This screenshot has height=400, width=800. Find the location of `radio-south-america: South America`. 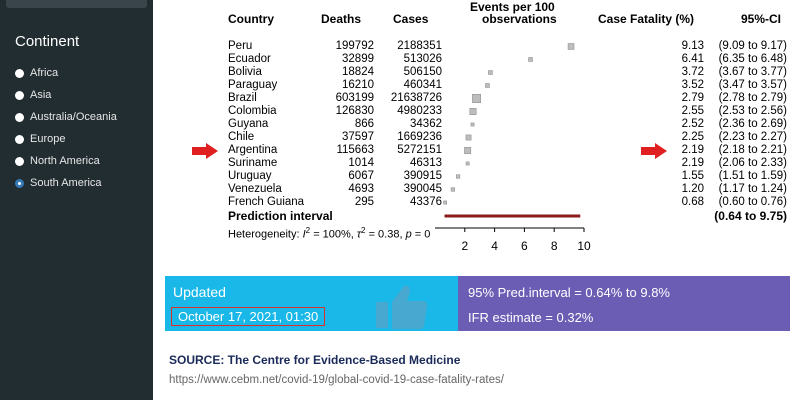

radio-south-america: South America is located at coordinates (58, 183).